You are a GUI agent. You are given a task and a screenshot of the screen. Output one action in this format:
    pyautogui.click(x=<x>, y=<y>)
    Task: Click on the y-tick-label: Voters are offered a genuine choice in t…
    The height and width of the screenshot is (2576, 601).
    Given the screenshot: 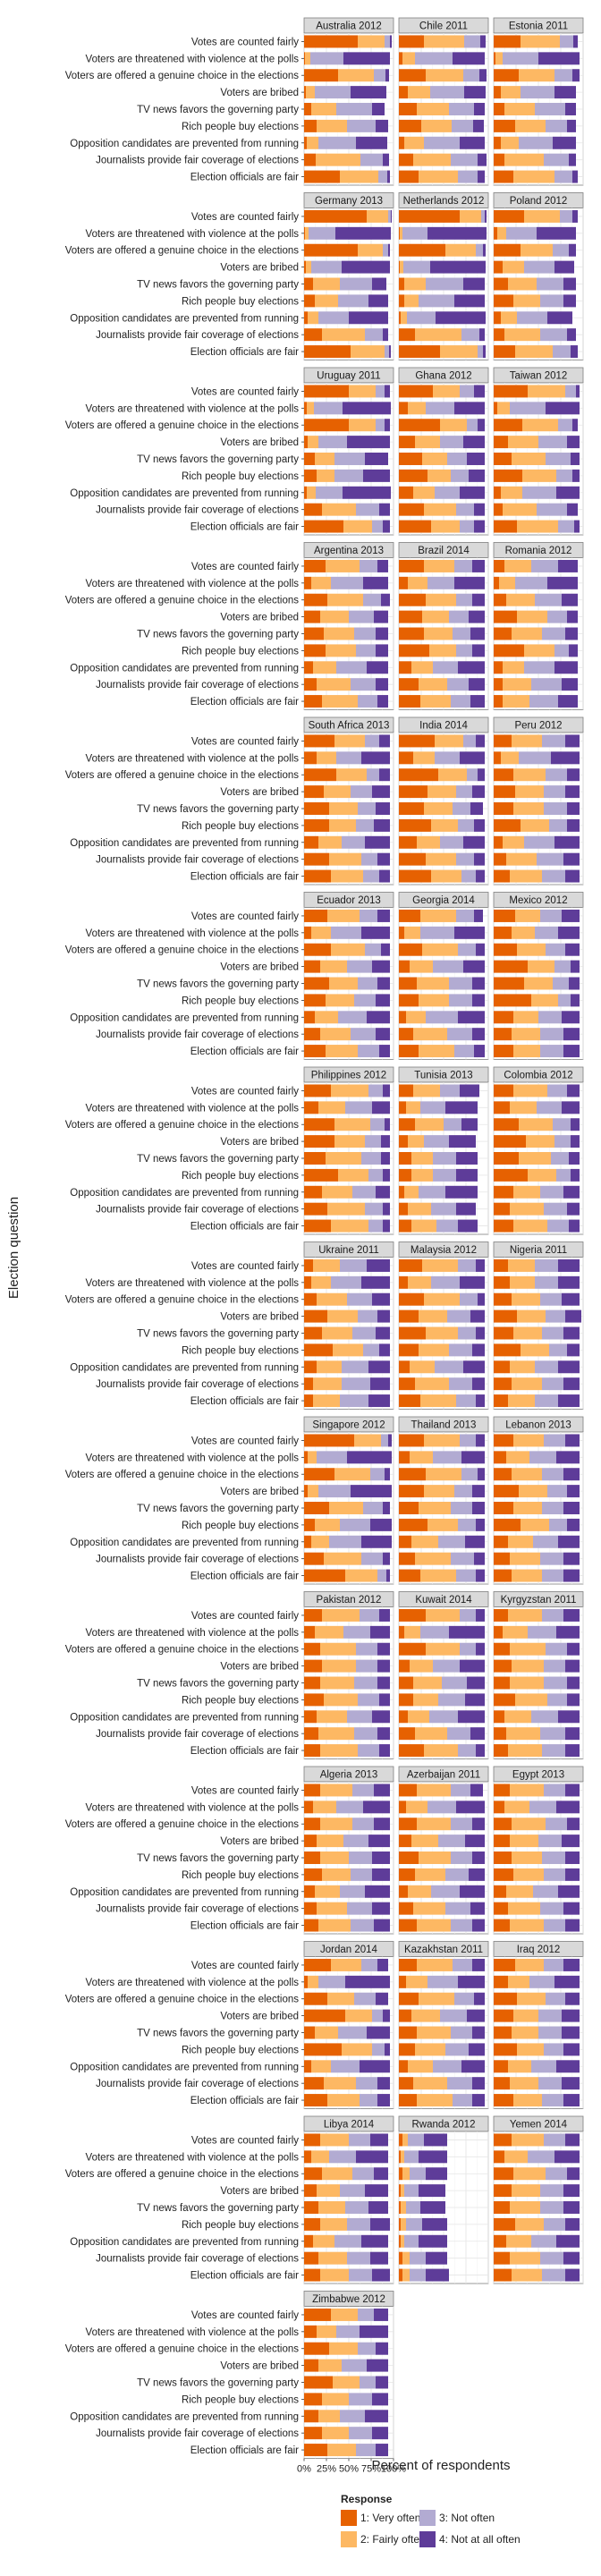 What is the action you would take?
    pyautogui.click(x=182, y=2174)
    